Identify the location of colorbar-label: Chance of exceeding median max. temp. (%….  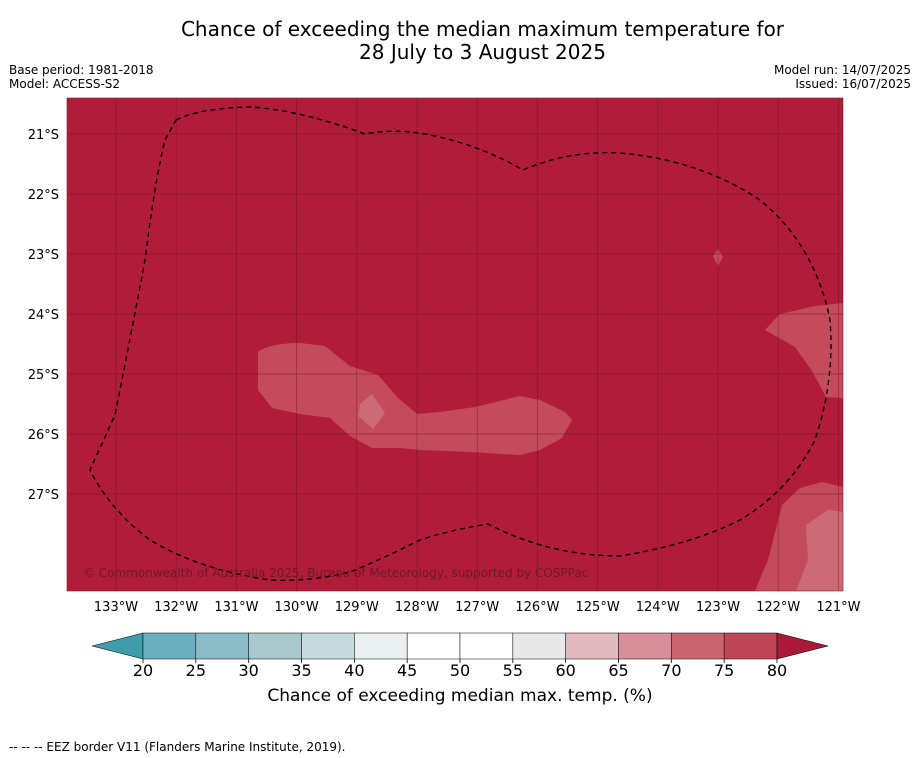
(460, 696).